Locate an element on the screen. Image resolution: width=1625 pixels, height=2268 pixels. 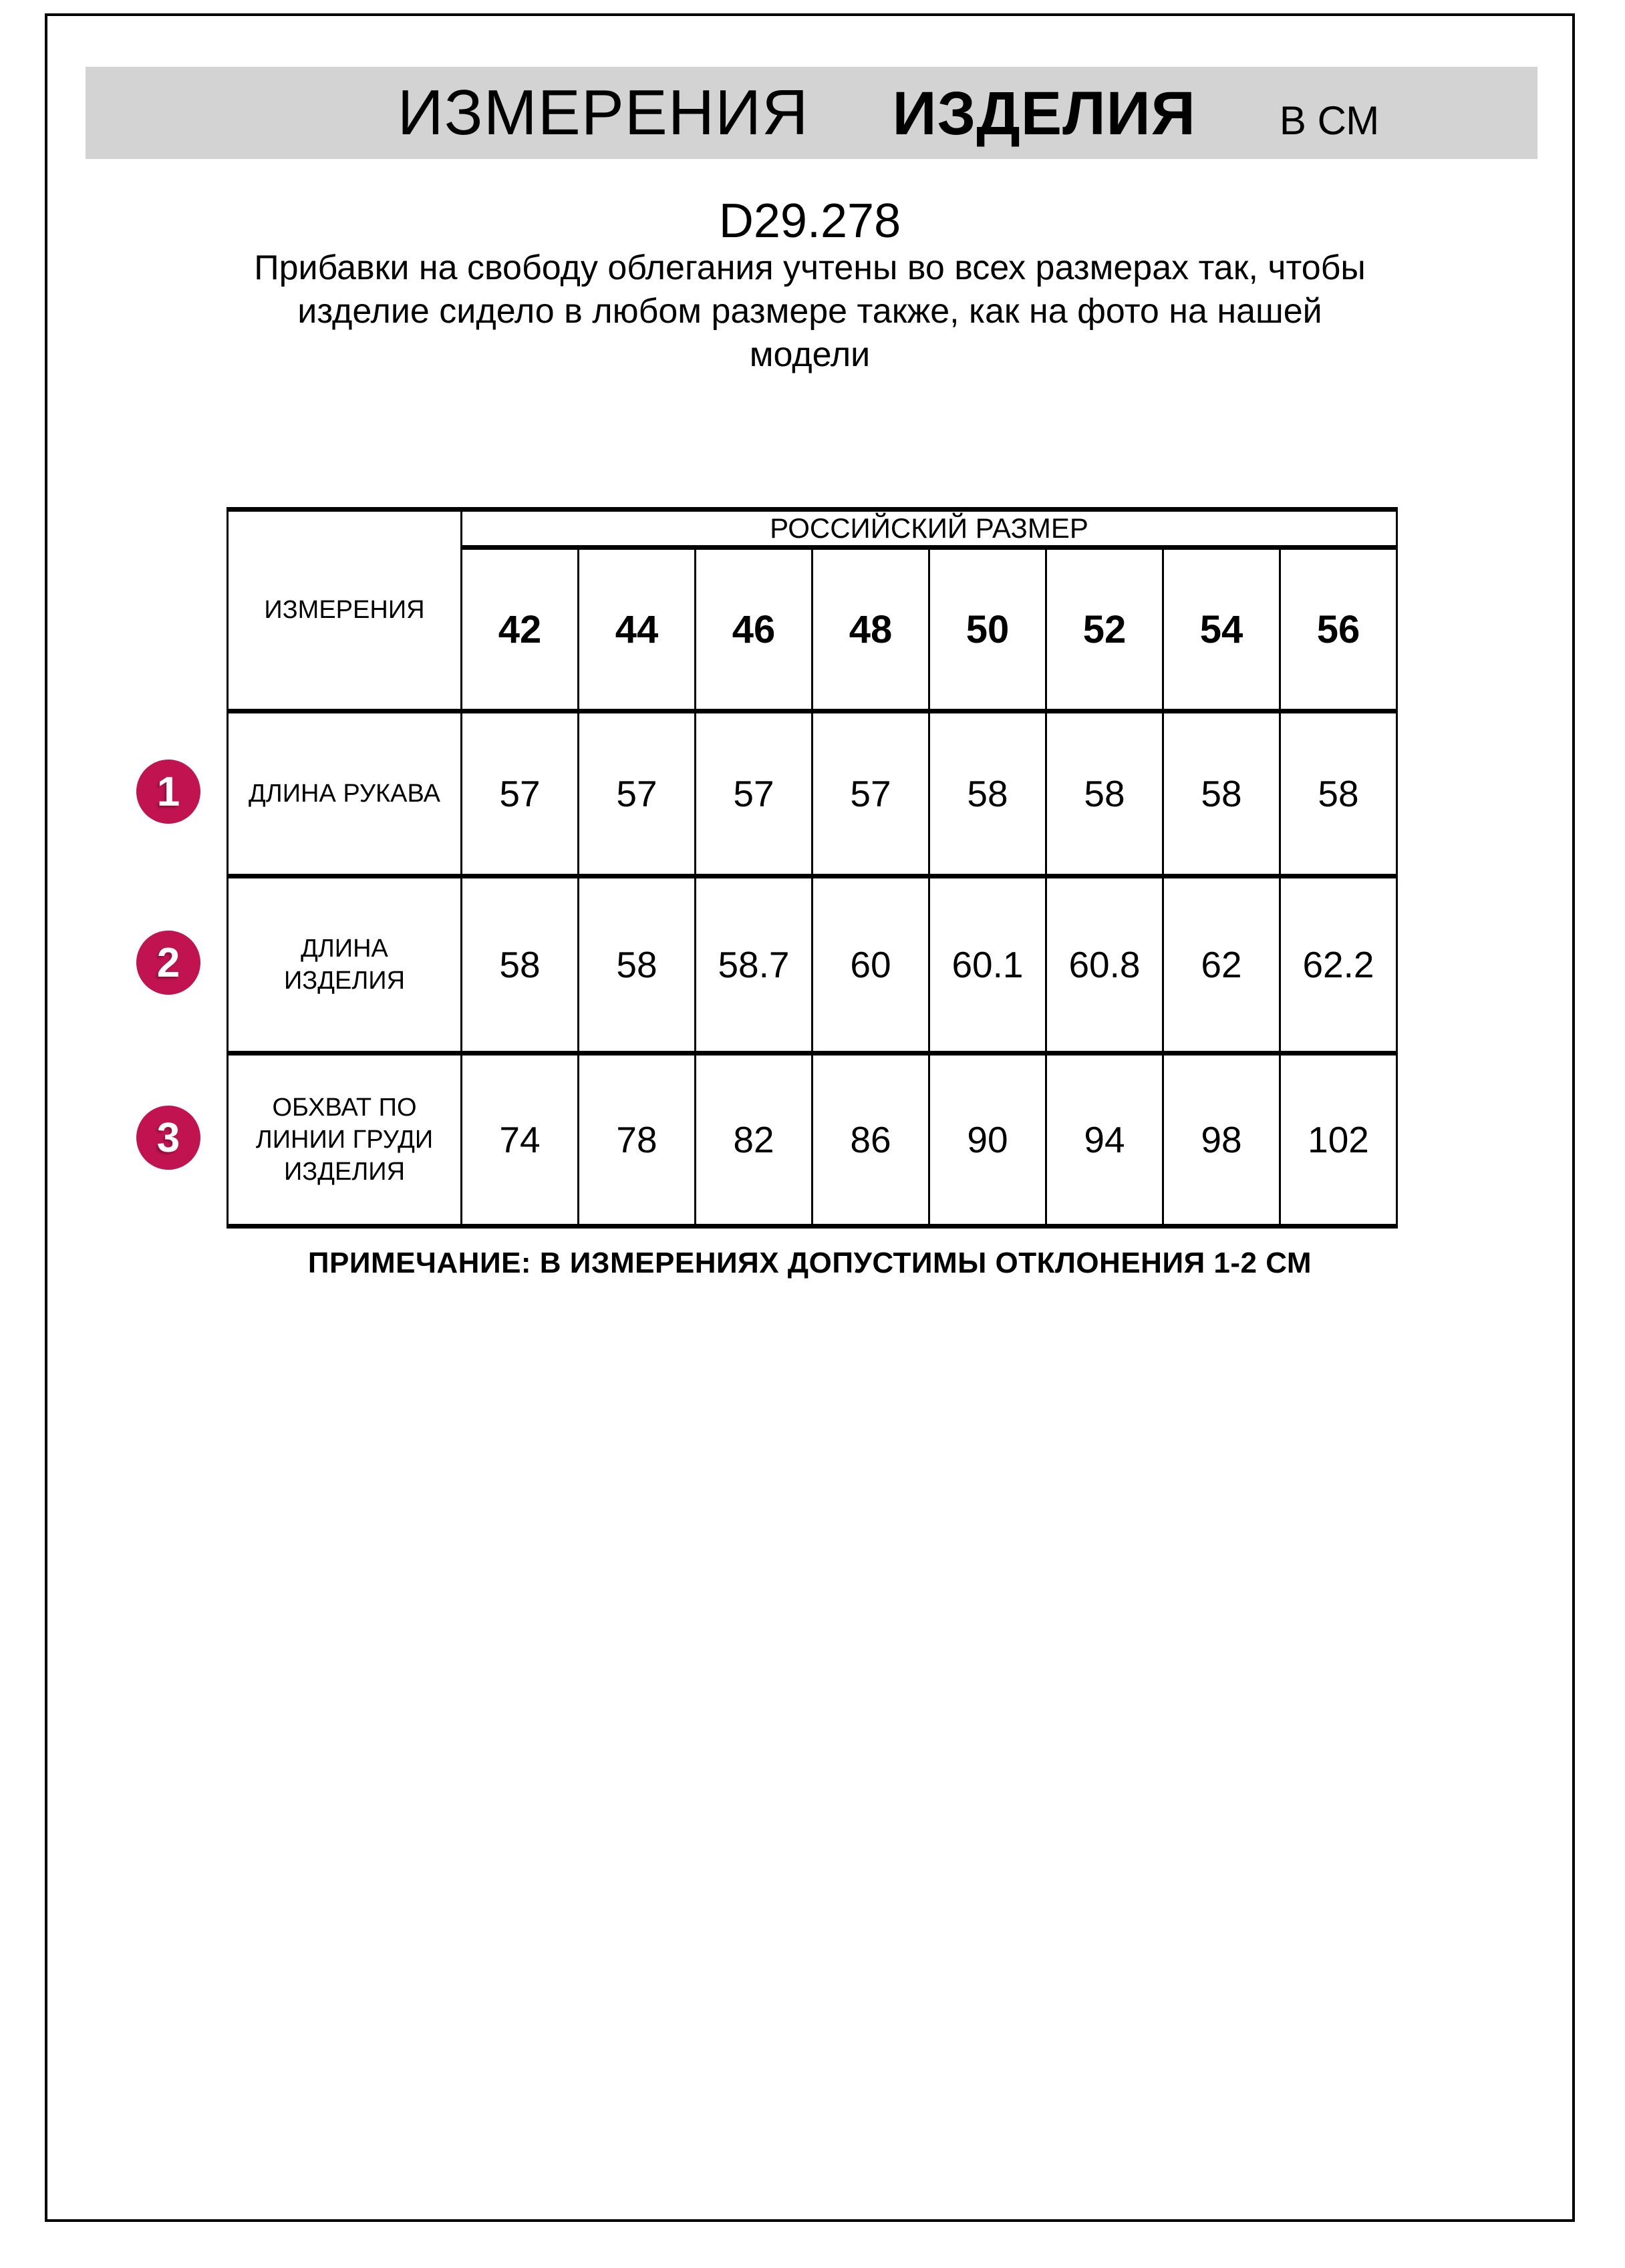
value-cell: 90 is located at coordinates (987, 1140).